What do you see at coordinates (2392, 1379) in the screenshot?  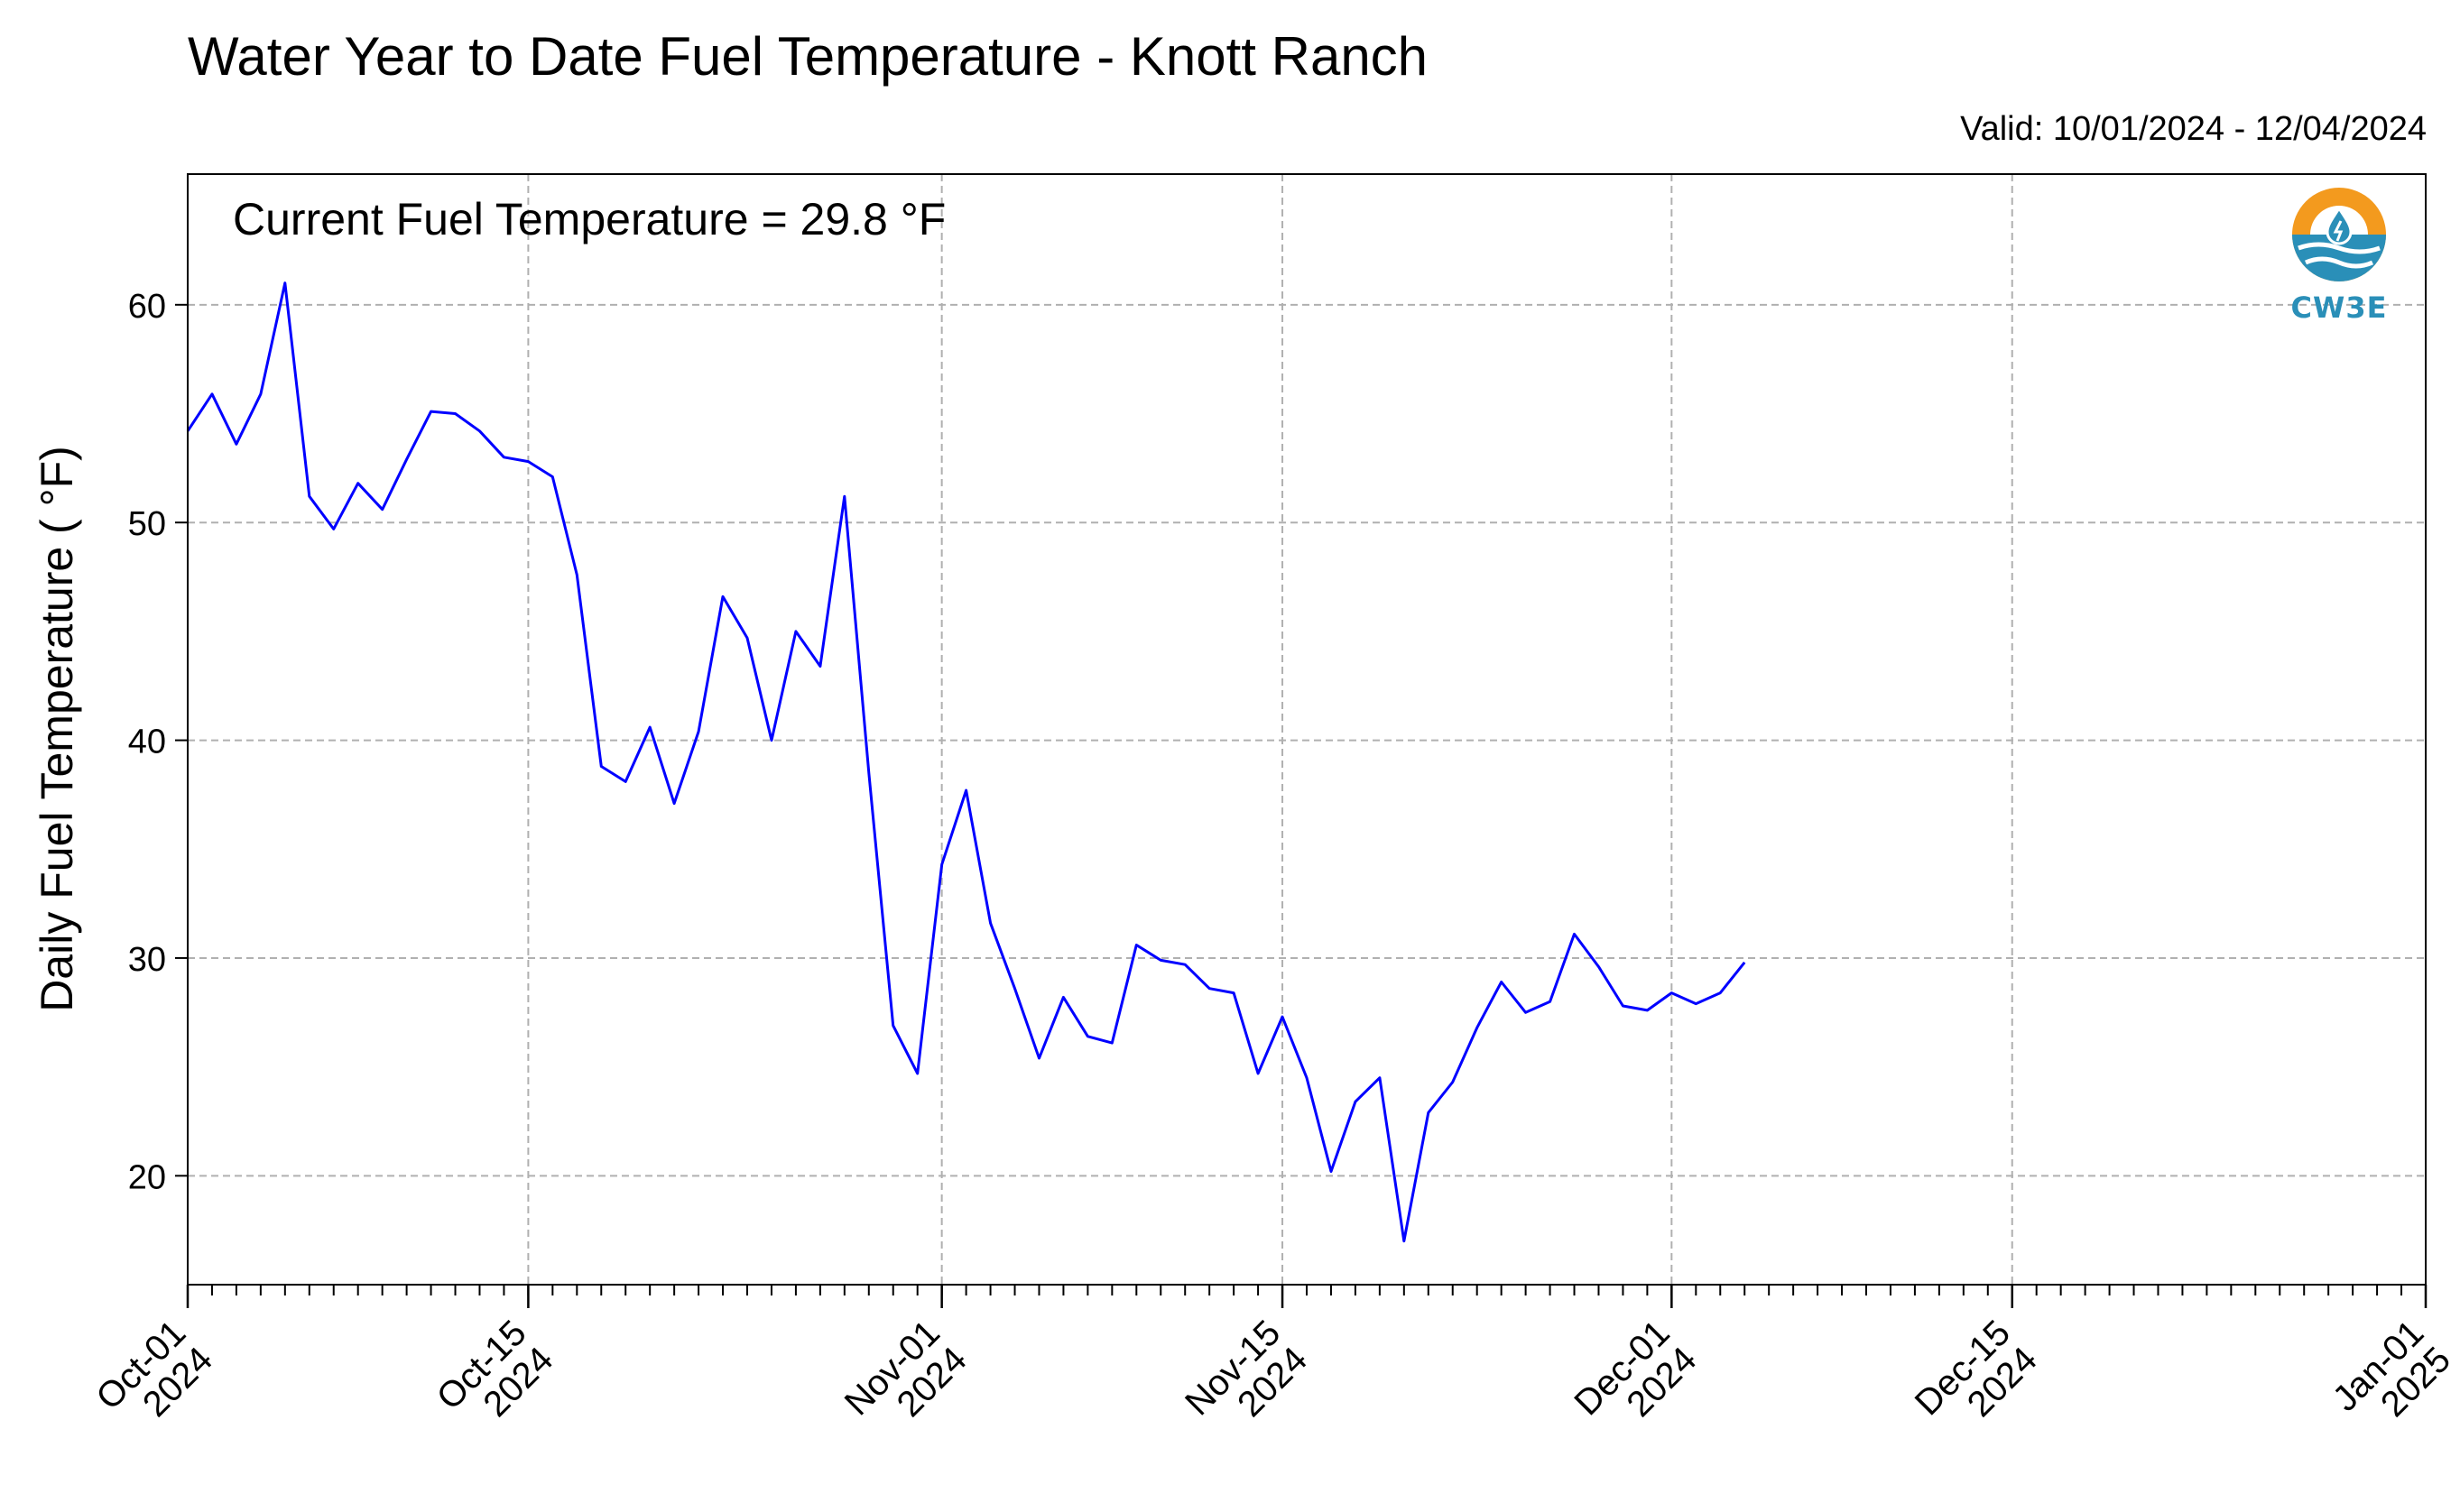 I see `x-tick-label: Jan-012025` at bounding box center [2392, 1379].